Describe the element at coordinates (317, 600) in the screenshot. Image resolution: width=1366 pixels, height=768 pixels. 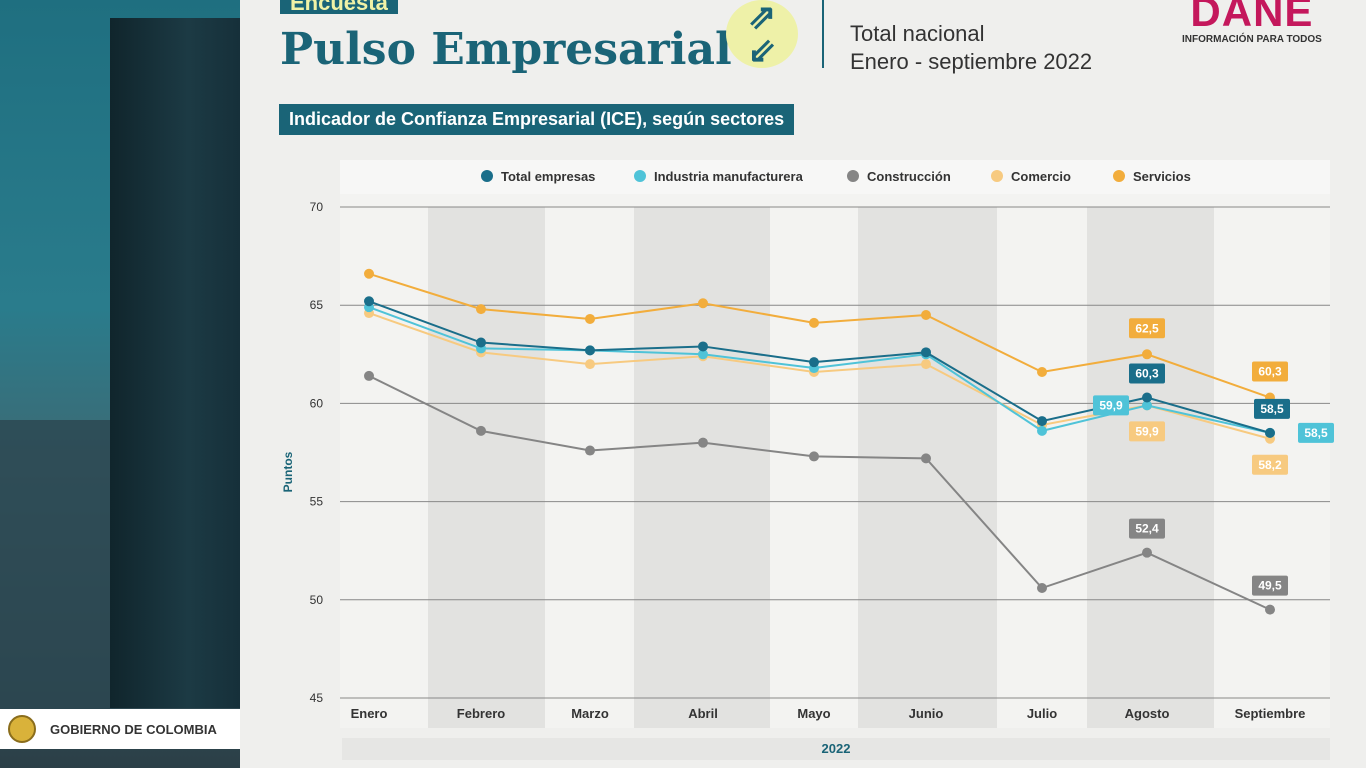
I see `y-tick-label: 50` at that location.